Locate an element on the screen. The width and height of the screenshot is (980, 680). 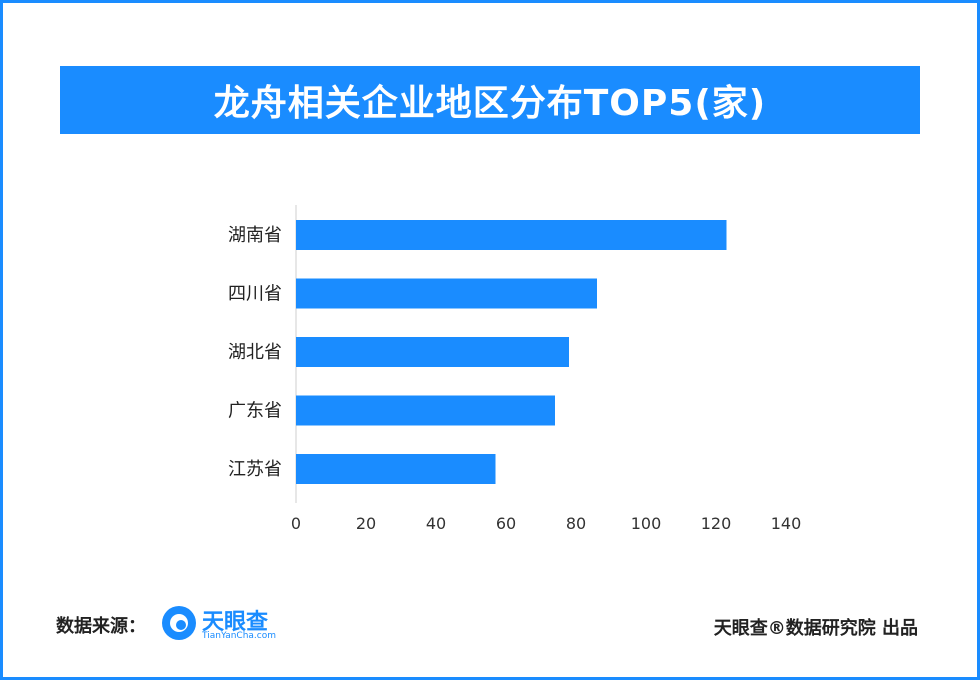
category-label: 广东省 is located at coordinates (255, 411).